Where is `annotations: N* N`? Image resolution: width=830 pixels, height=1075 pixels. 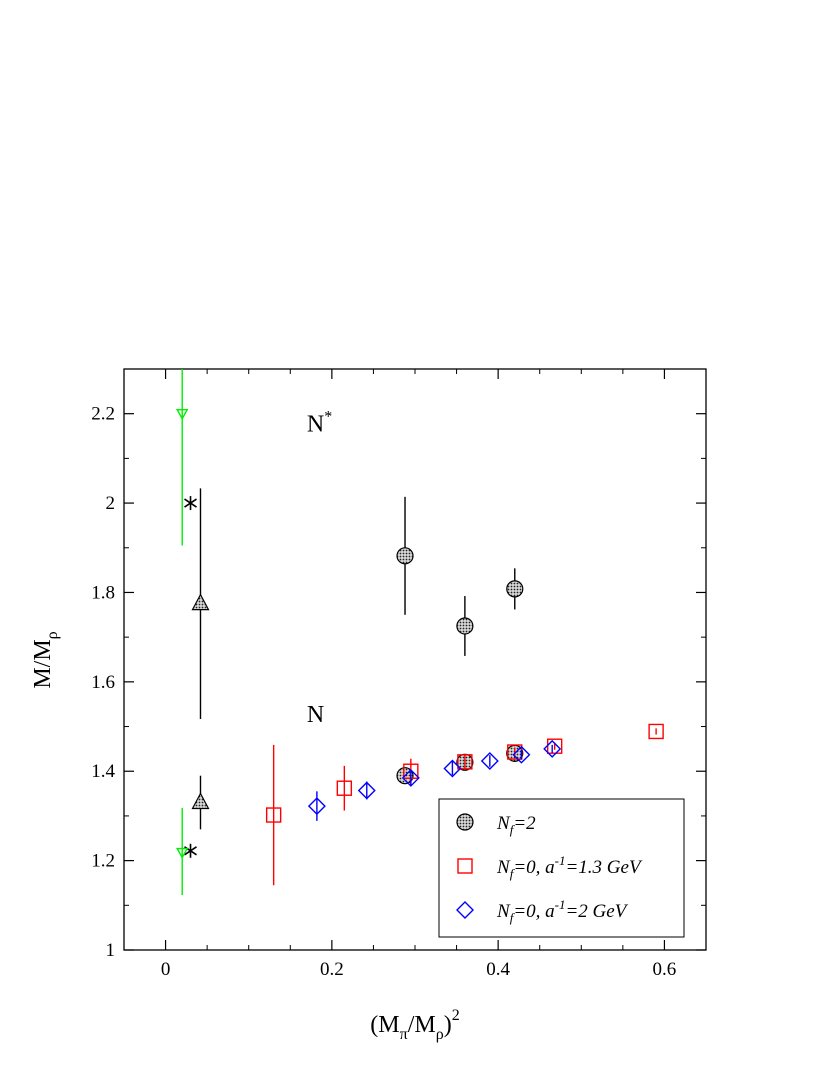
annotations: N* N is located at coordinates (319, 568).